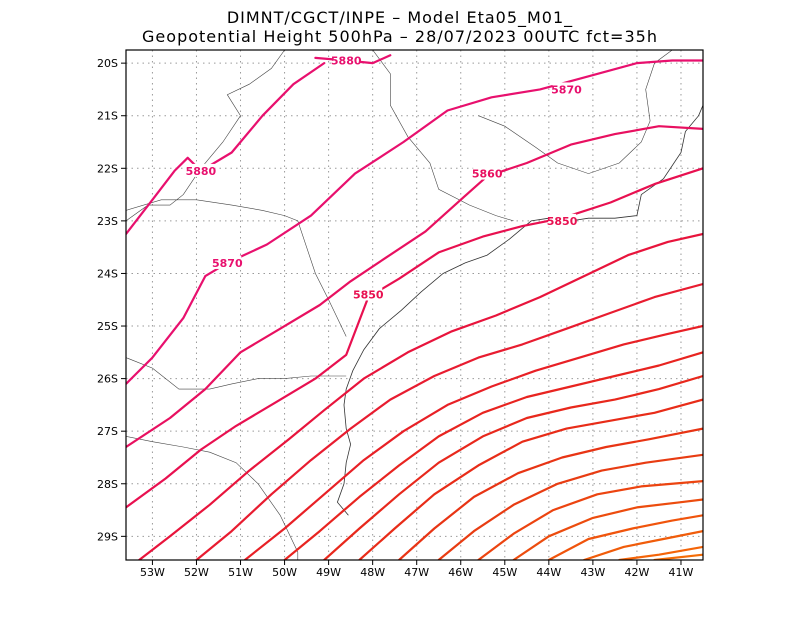 The image size is (800, 618). Describe the element at coordinates (592, 572) in the screenshot. I see `lon-tick-label: 43W` at that location.